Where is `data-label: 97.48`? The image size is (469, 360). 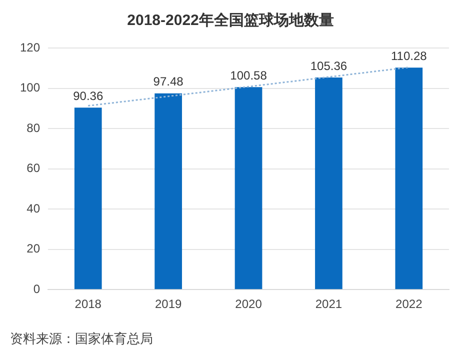
data-label: 97.48 is located at coordinates (168, 81).